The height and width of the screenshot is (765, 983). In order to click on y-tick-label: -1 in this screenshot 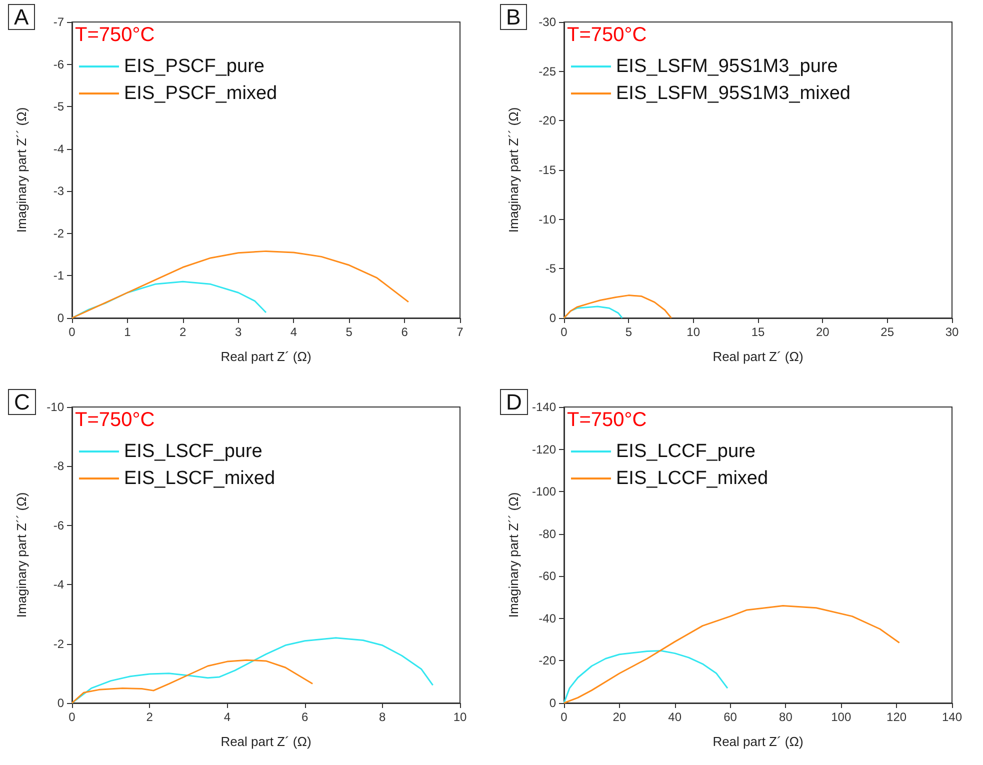, I will do `click(58, 275)`.